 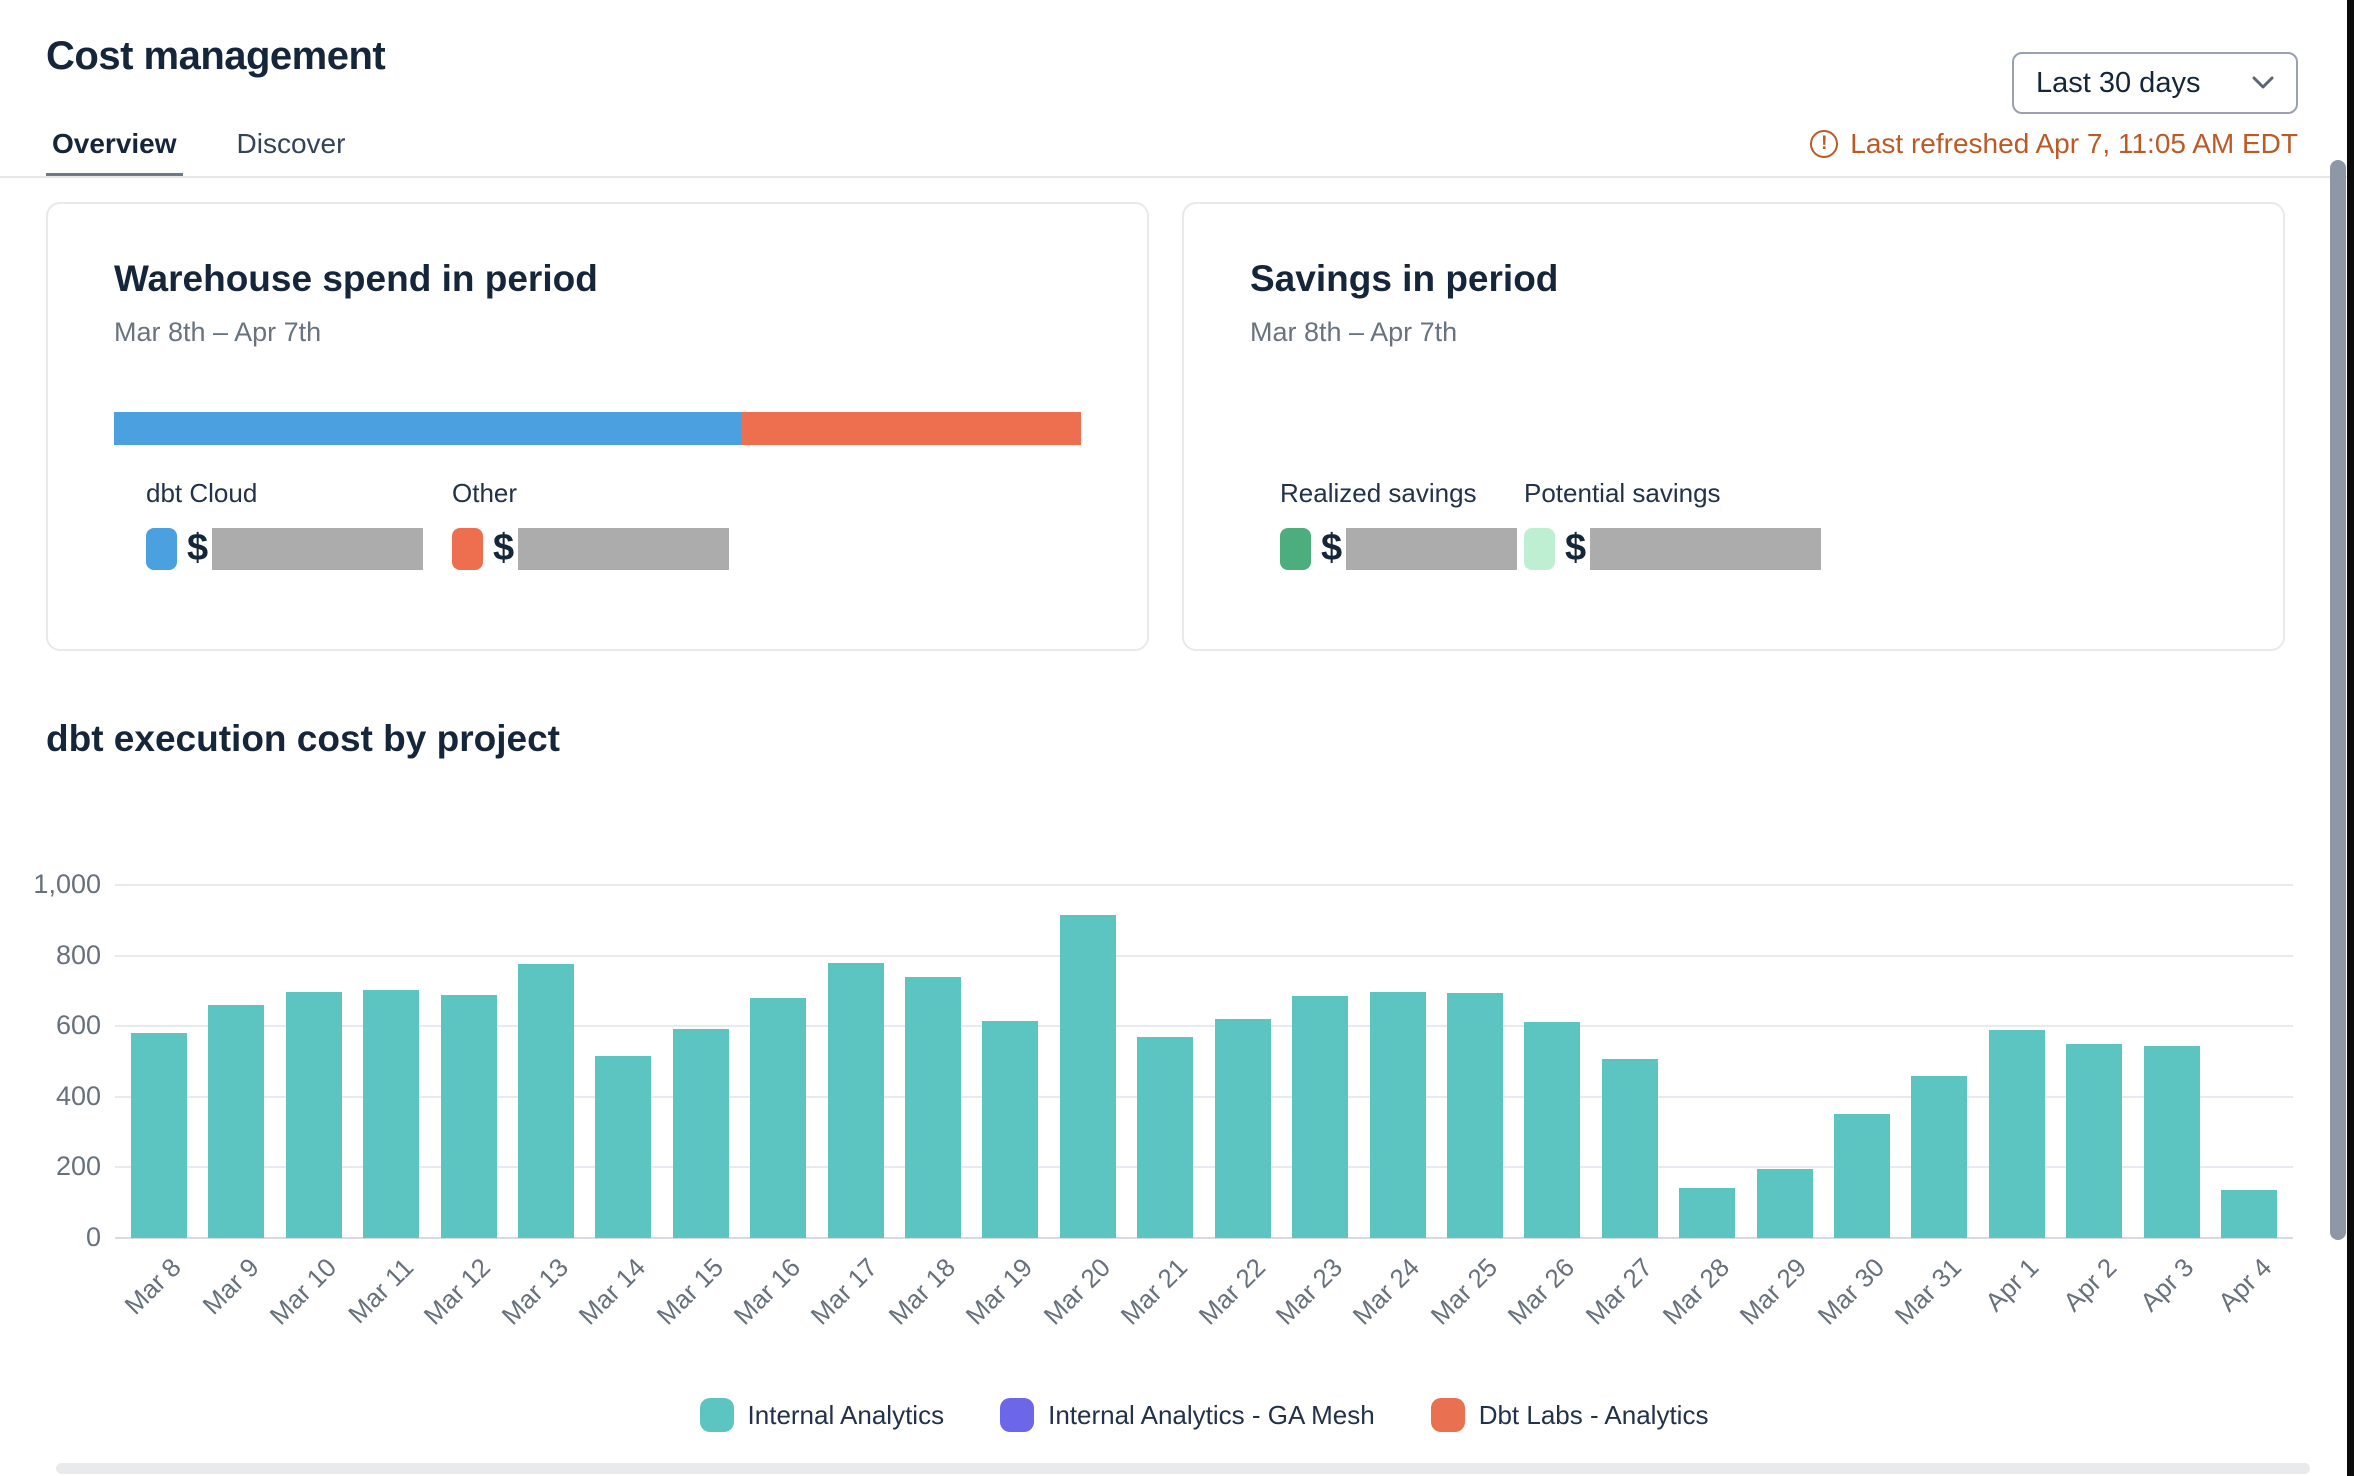 I want to click on potential-savings-swatch, so click(x=1539, y=548).